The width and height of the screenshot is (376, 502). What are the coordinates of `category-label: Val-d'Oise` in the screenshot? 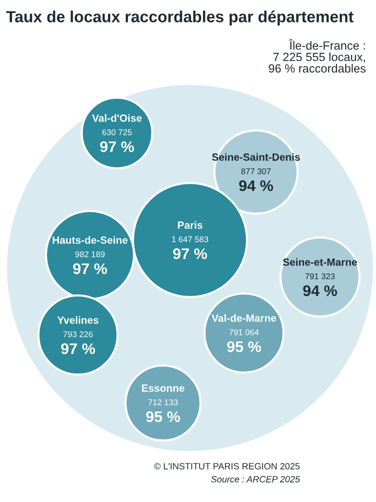 It's located at (117, 118).